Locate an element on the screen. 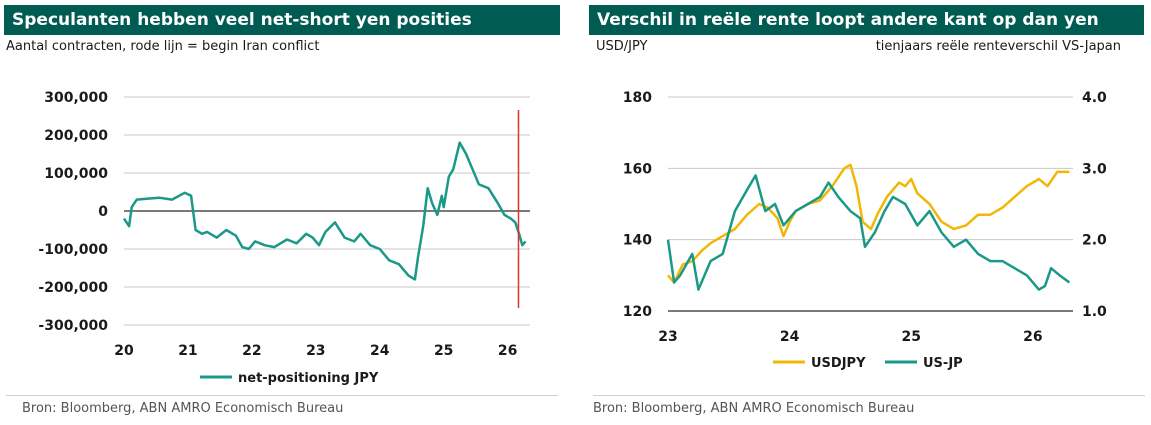 The width and height of the screenshot is (1151, 425). y-tick-label: -200,000 is located at coordinates (73, 288).